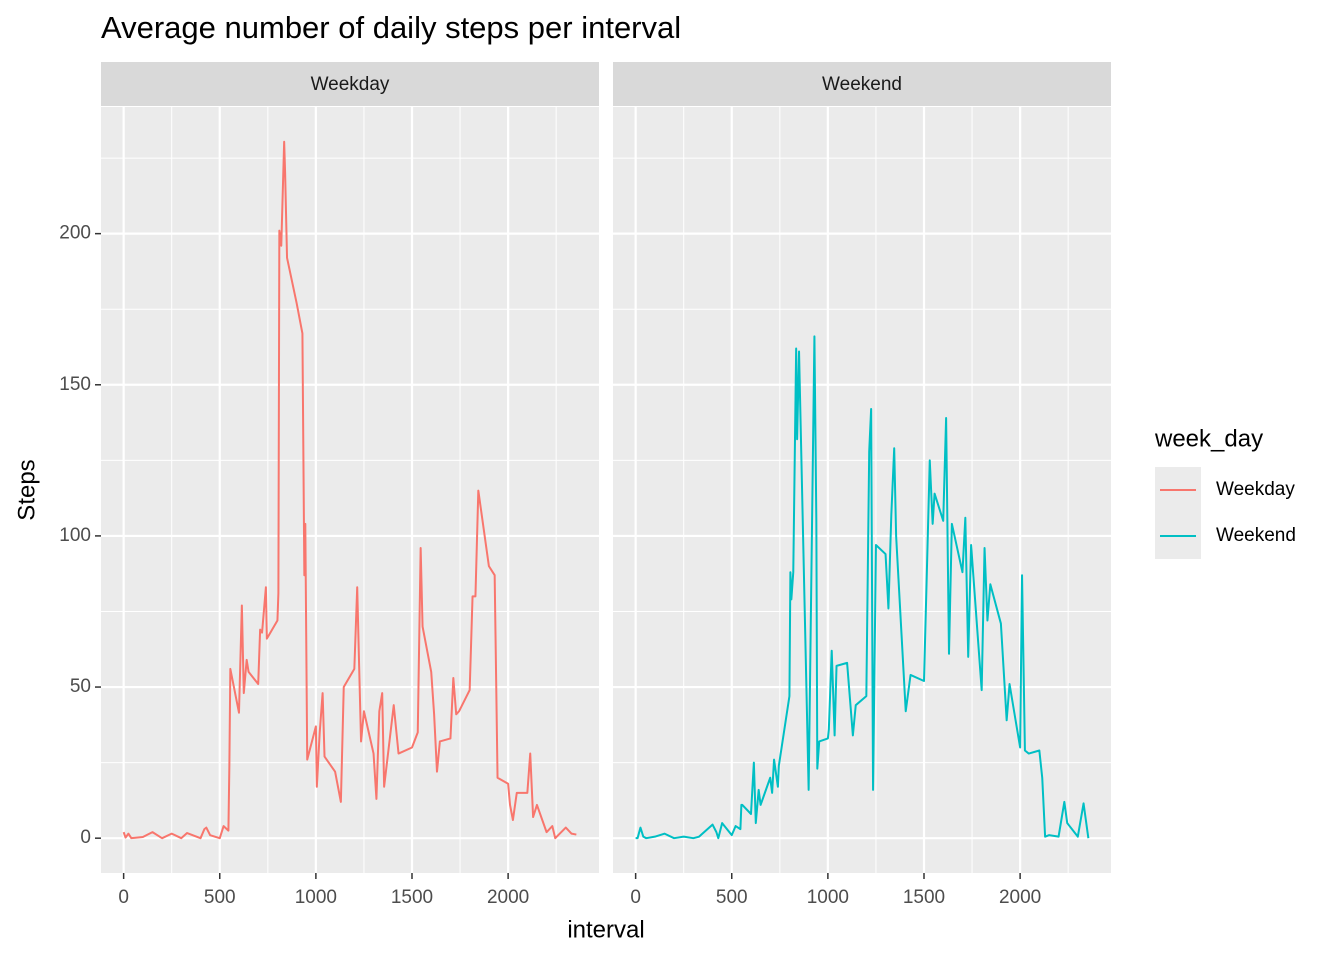  Describe the element at coordinates (75, 535) in the screenshot. I see `y-tick-label: 100` at that location.